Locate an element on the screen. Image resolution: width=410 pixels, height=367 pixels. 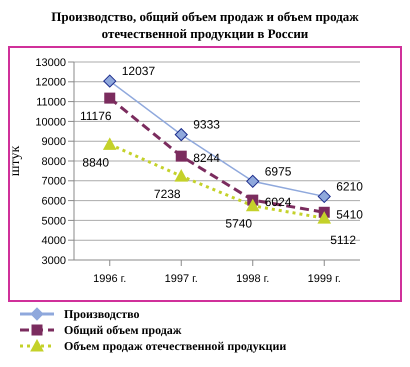
y-axis-title: штук is located at coordinates (15, 161).